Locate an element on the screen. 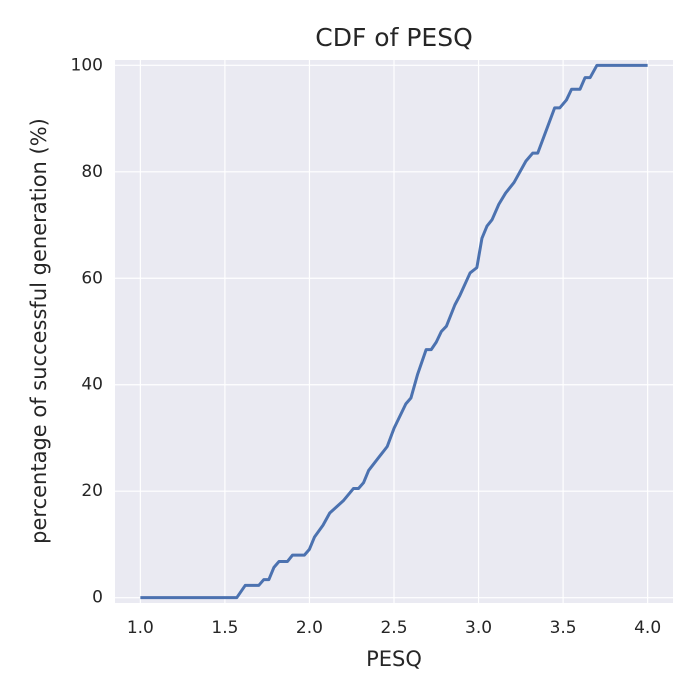  y-axis-label: percentage of successful generation (%) is located at coordinates (39, 331).